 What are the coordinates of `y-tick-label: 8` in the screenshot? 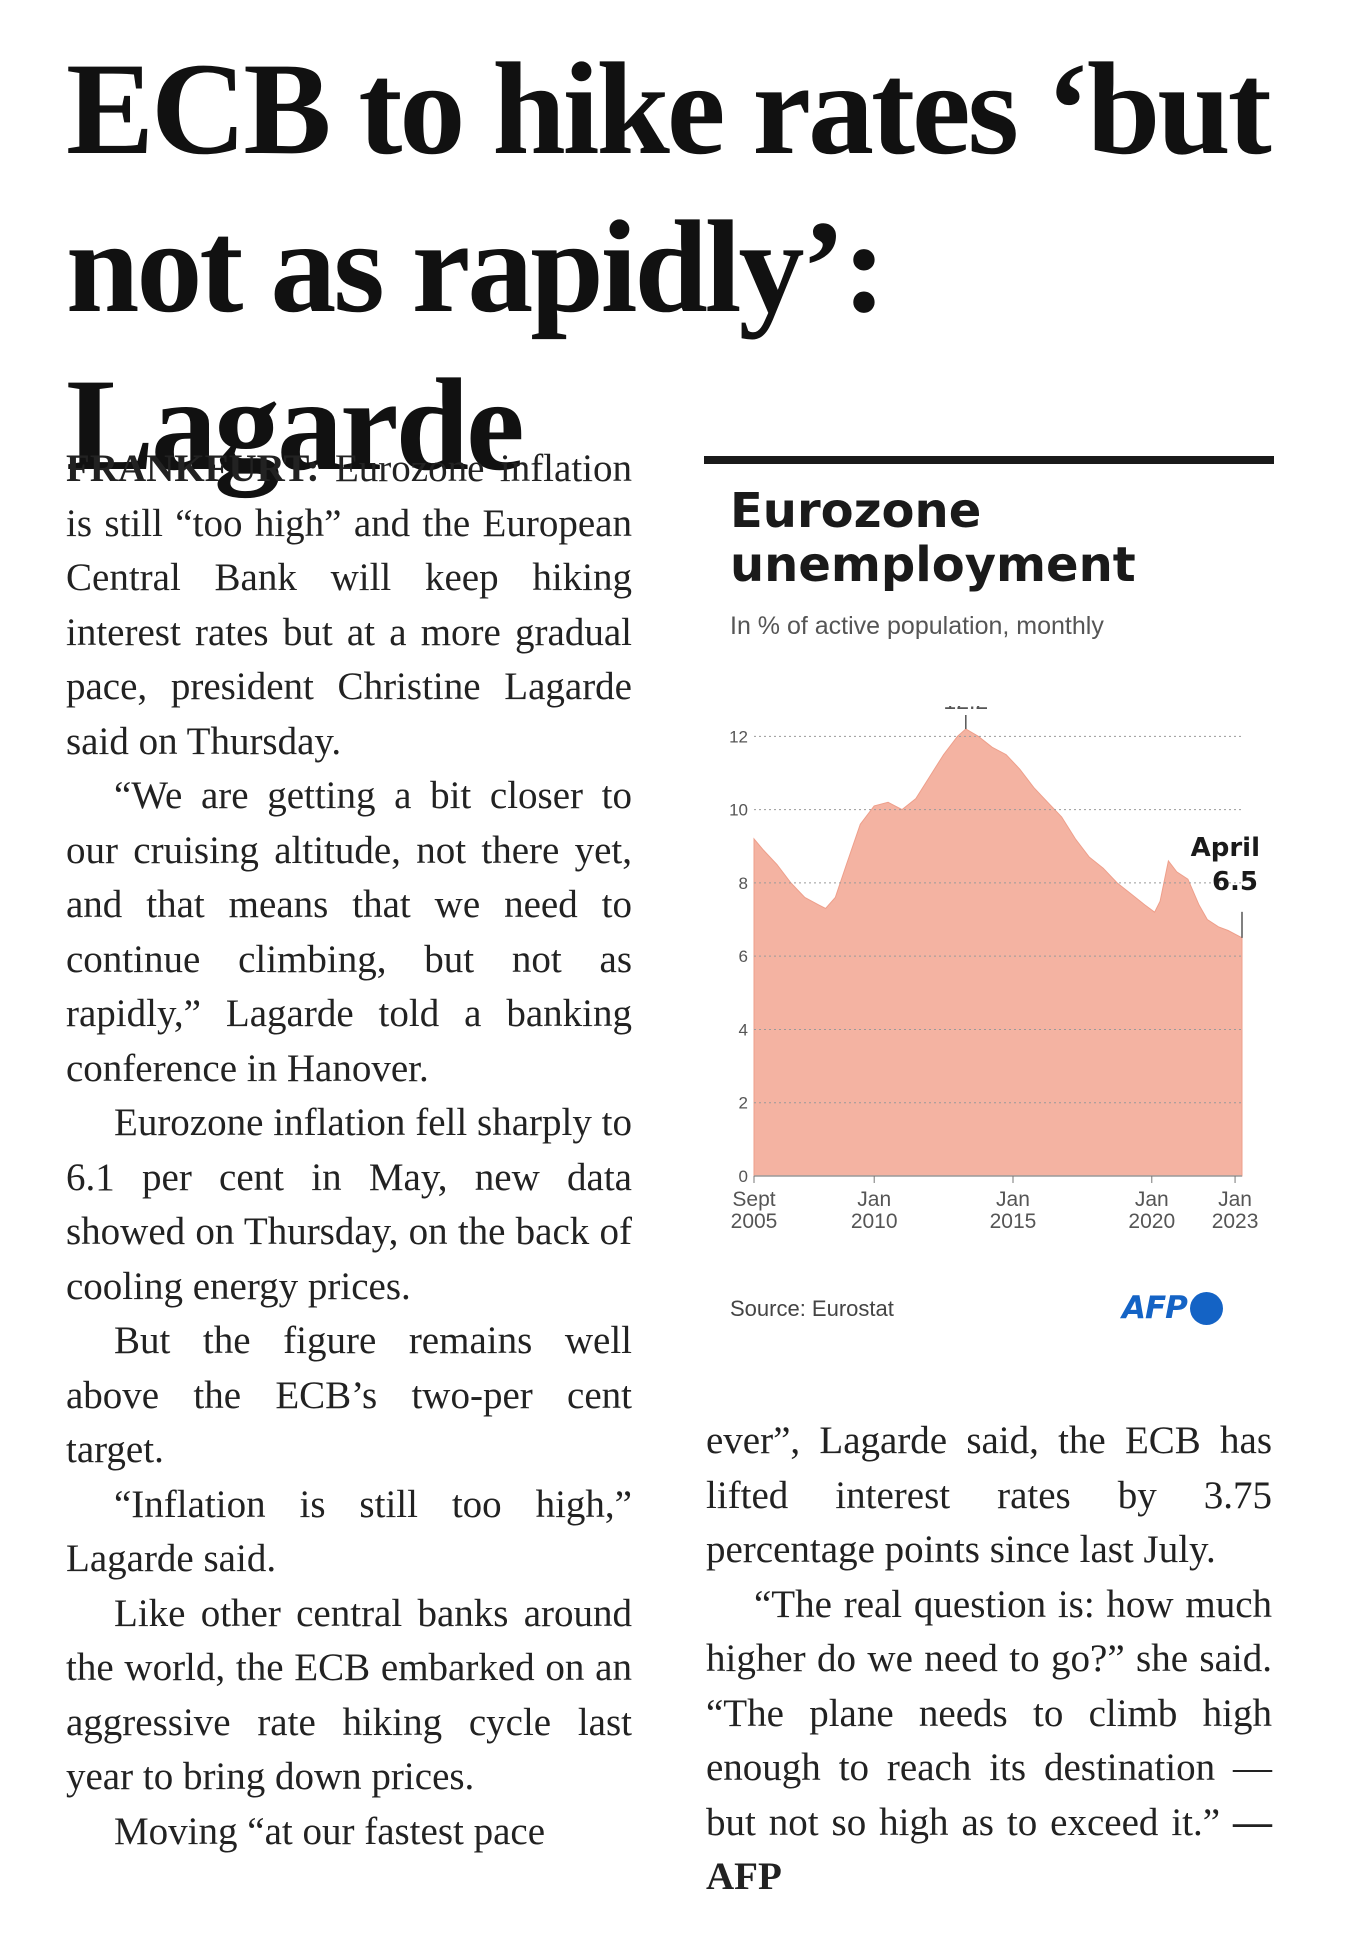 It's located at (743, 883).